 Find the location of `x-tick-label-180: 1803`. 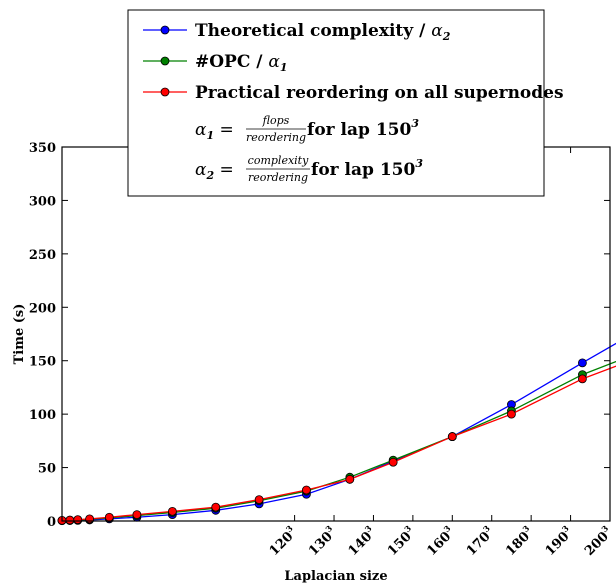

x-tick-label-180: 1803 is located at coordinates (519, 541).